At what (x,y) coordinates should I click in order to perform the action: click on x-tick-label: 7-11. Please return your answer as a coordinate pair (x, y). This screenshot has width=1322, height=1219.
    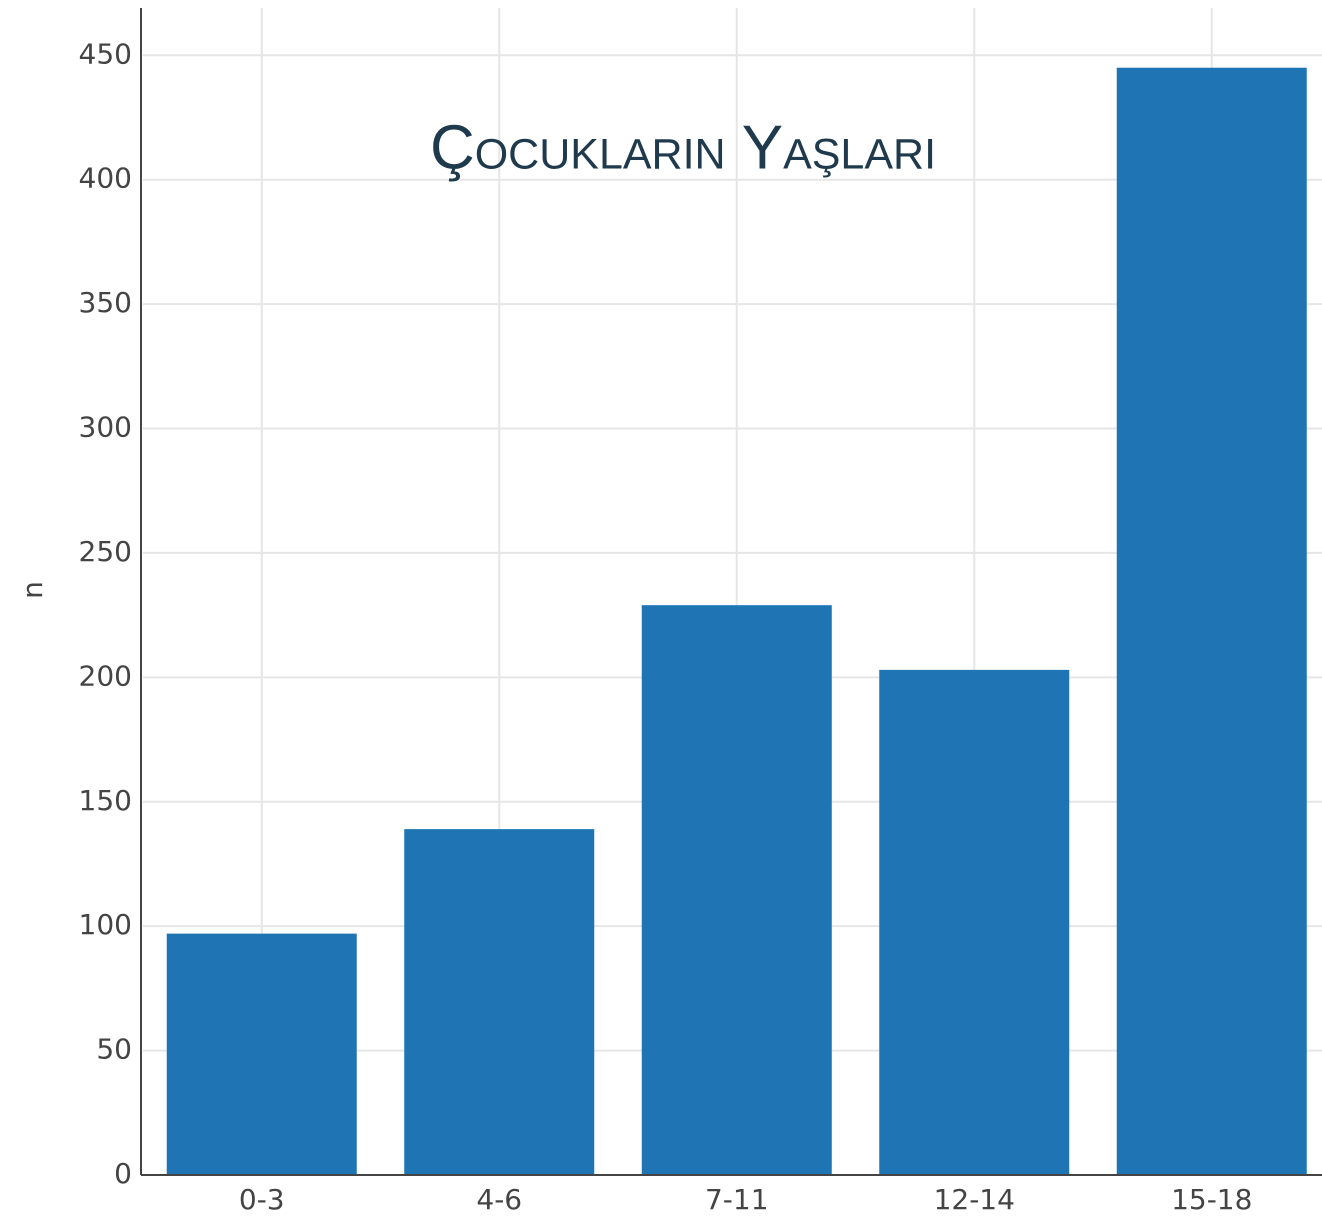
    Looking at the image, I should click on (737, 1199).